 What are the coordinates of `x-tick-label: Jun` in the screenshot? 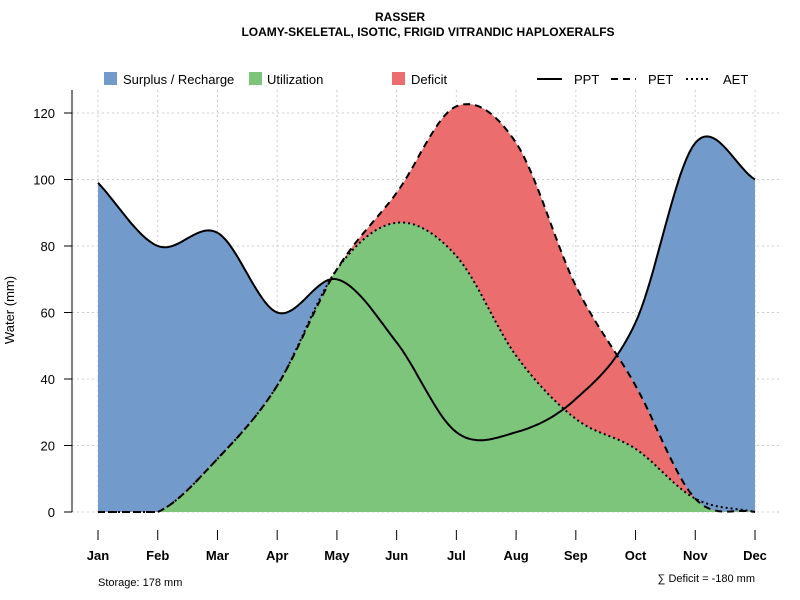 It's located at (396, 555).